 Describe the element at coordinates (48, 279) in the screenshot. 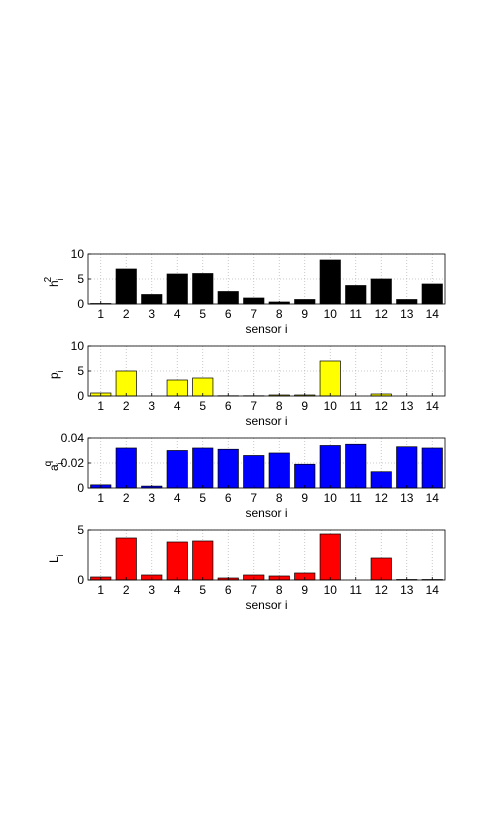

I see `y-label-sup: 2` at that location.